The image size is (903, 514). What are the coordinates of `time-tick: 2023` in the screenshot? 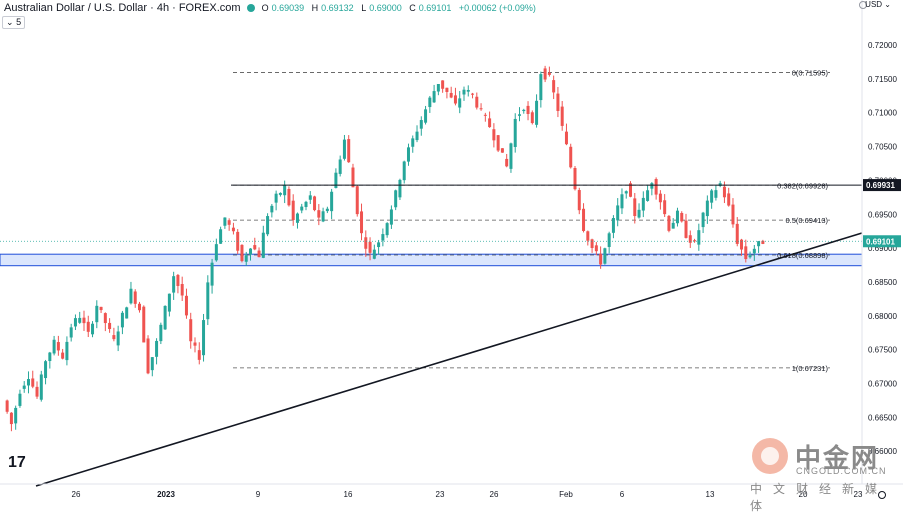 It's located at (166, 494).